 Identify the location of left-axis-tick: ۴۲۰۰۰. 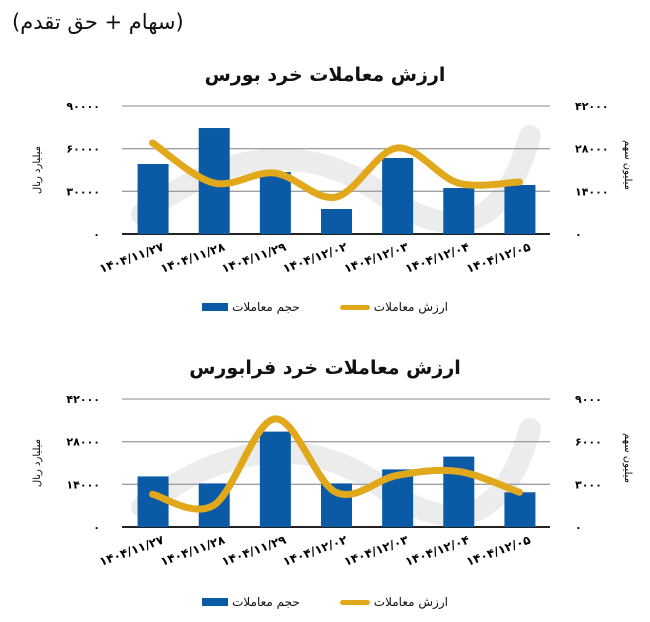
(83, 399).